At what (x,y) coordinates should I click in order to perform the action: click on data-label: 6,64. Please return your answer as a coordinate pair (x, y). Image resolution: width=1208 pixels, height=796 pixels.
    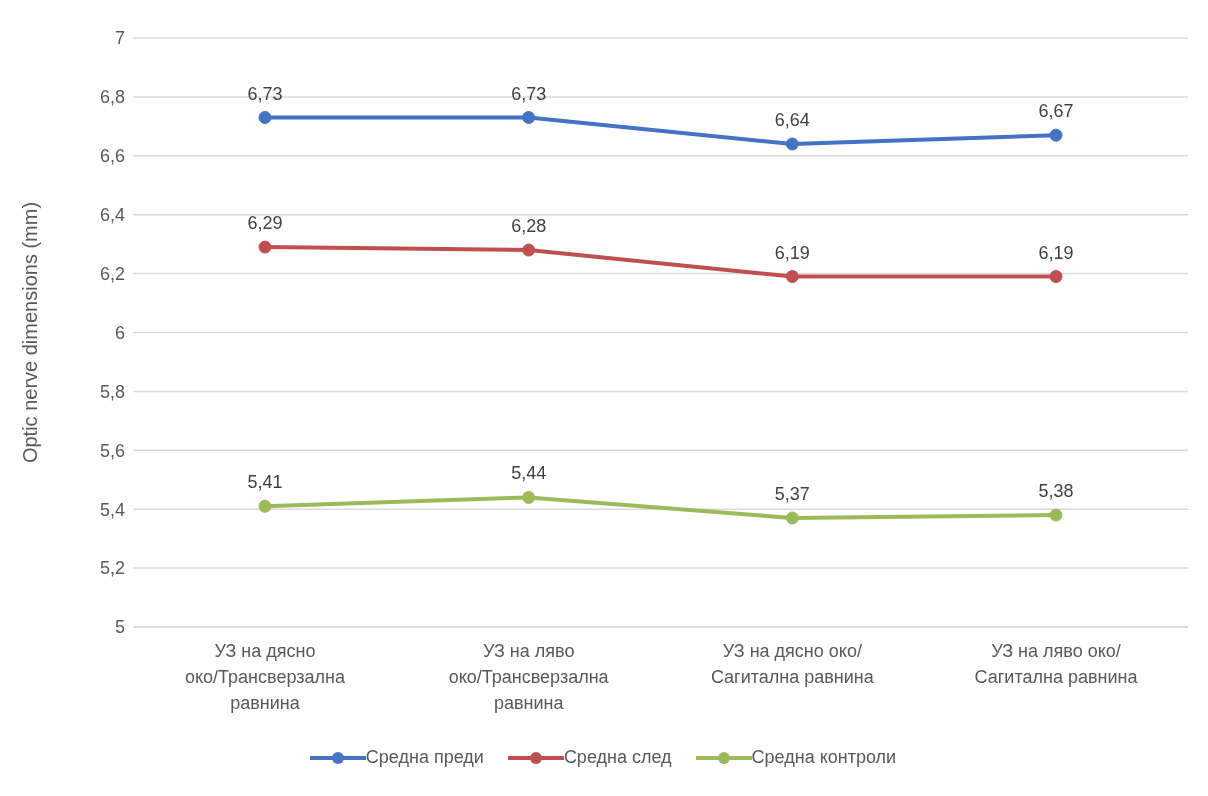
    Looking at the image, I should click on (792, 120).